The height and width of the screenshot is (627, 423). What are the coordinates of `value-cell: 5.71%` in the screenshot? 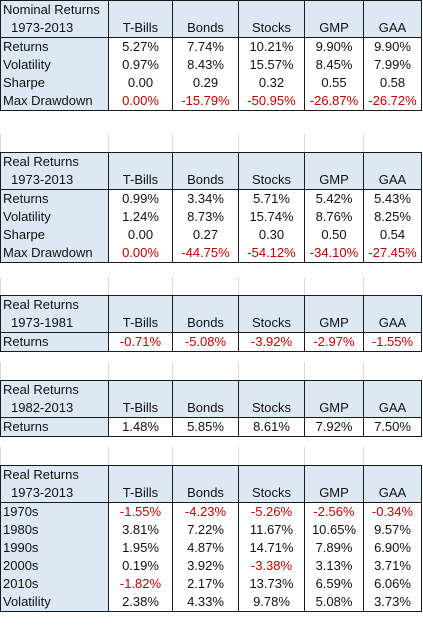 It's located at (271, 198).